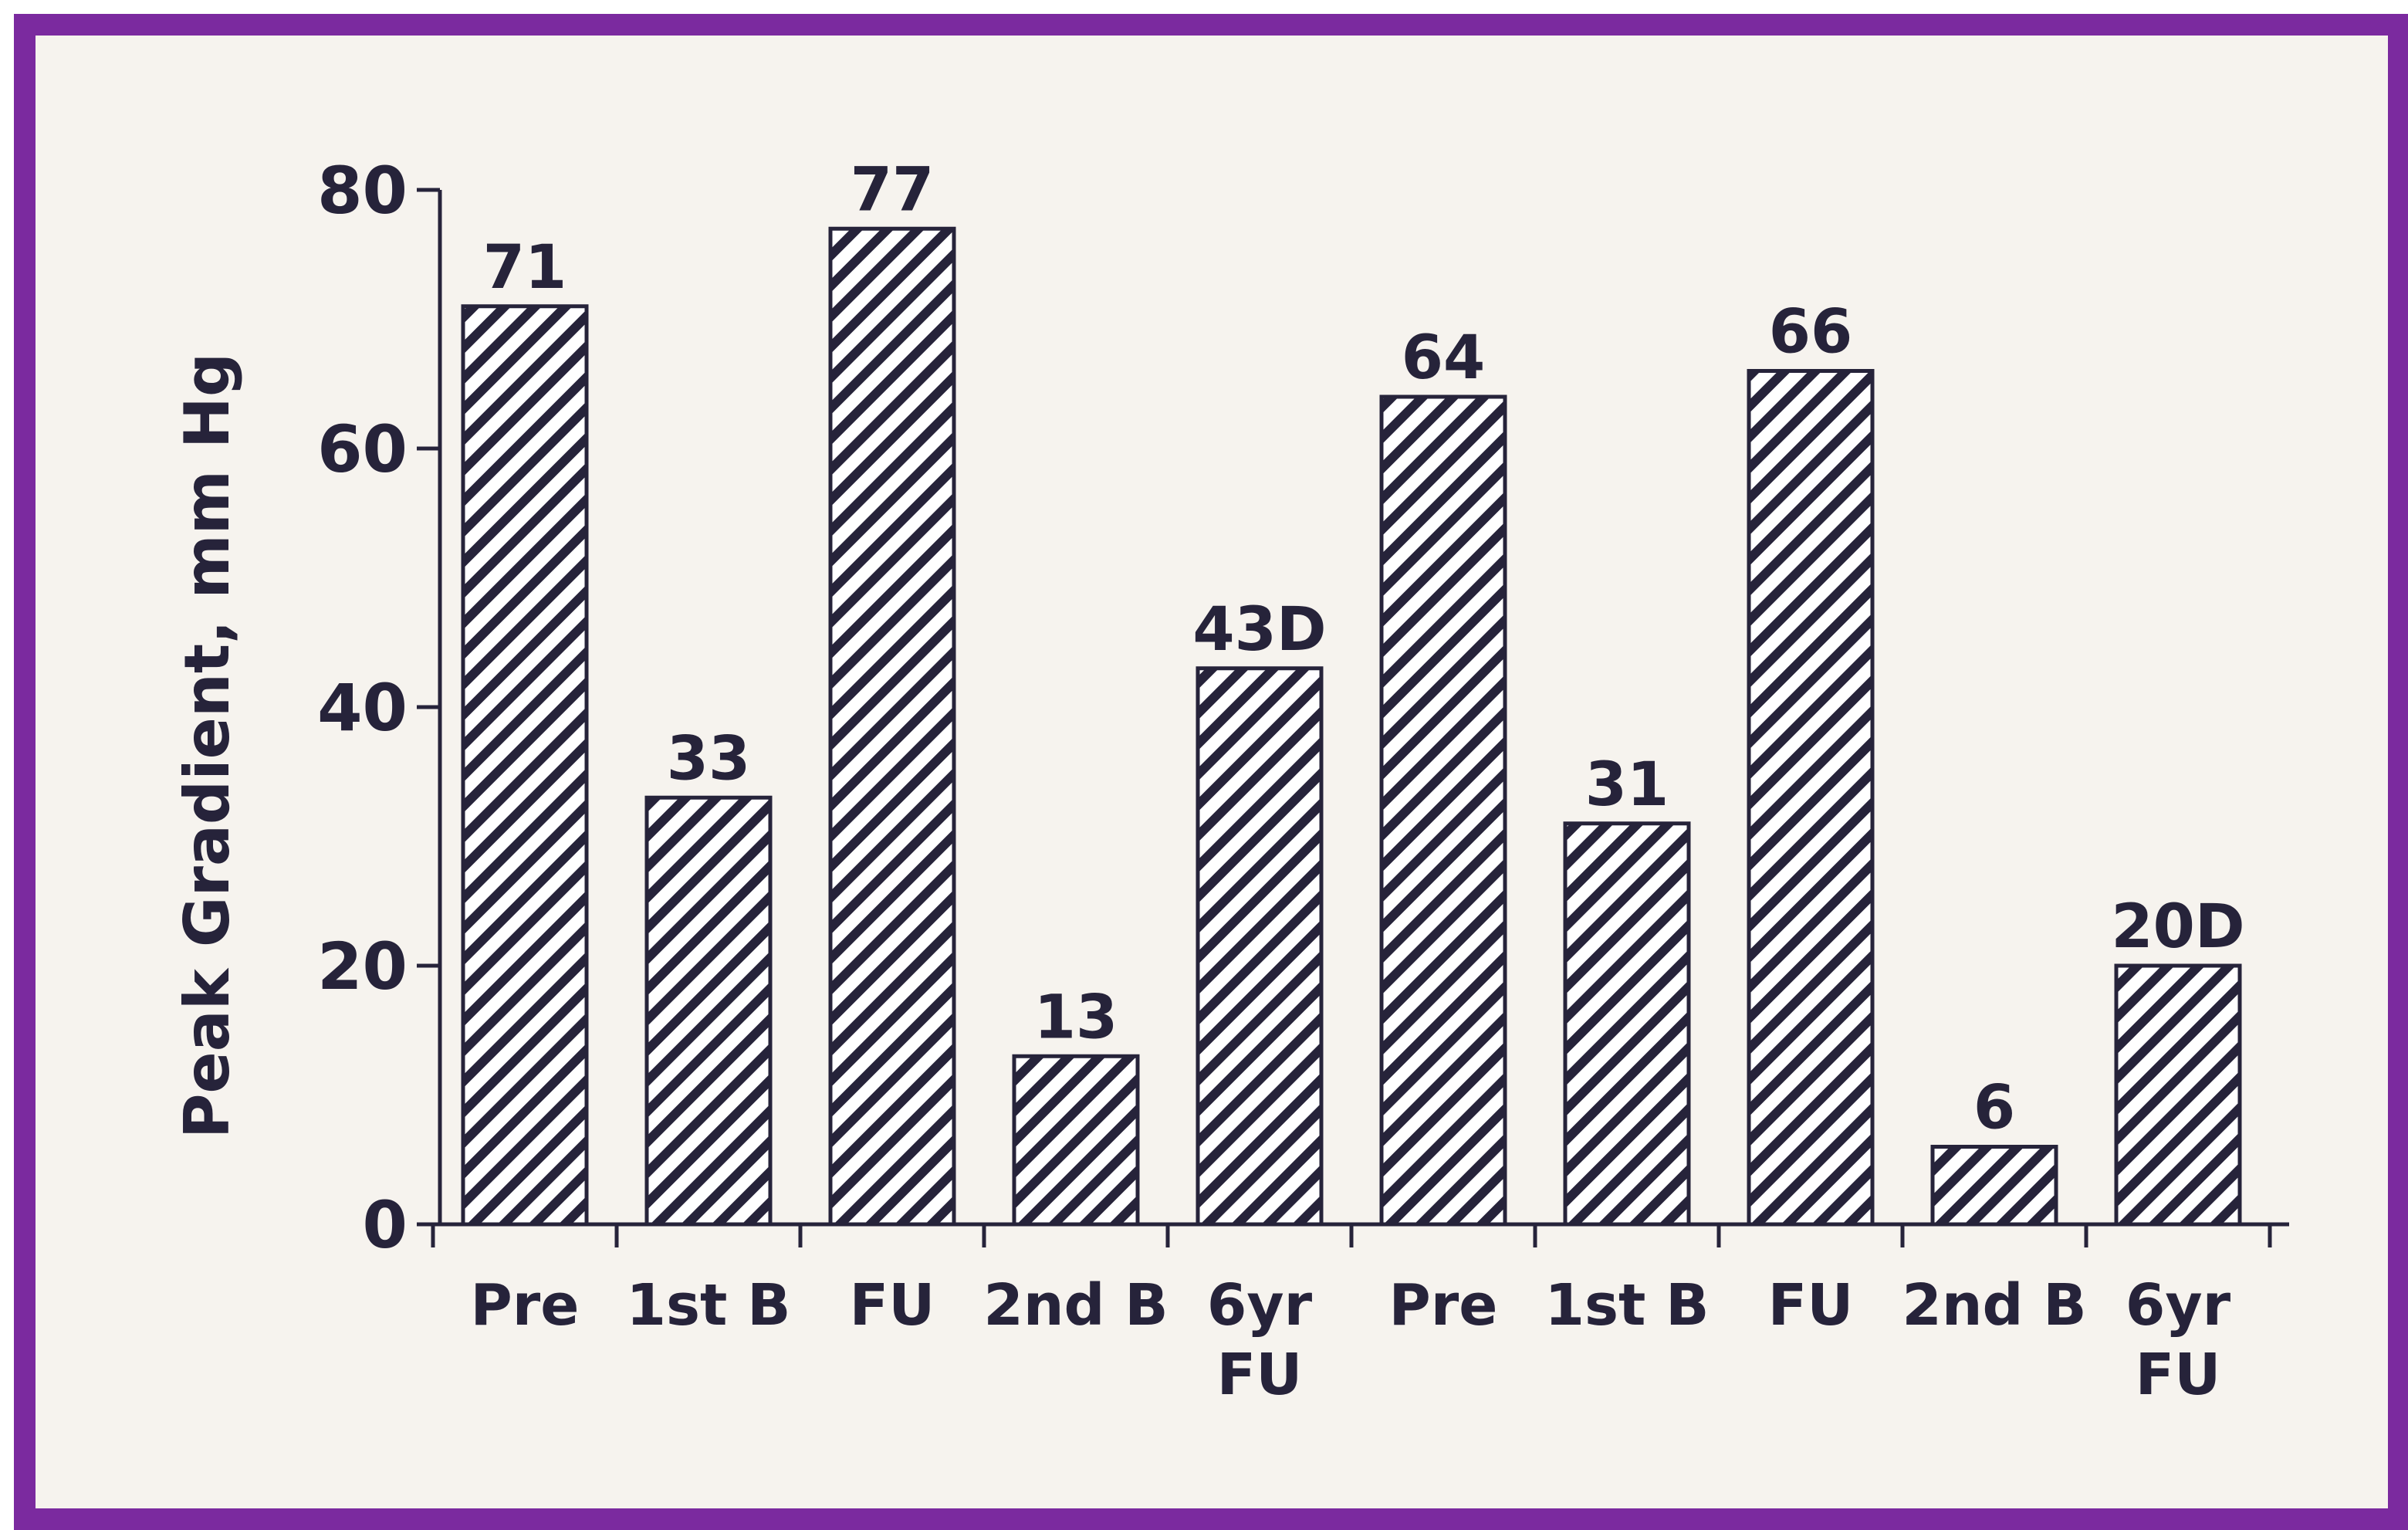 This screenshot has height=1530, width=2408. Describe the element at coordinates (385, 1225) in the screenshot. I see `y-tick-label: 0` at that location.